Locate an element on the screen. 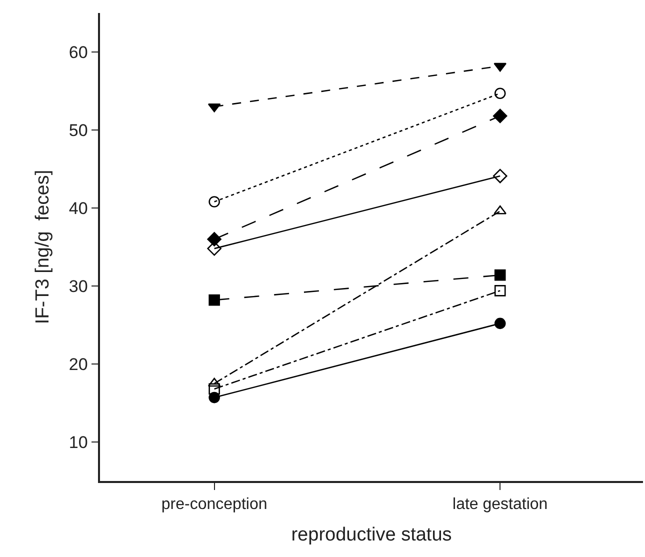  x-tick-label: late gestation is located at coordinates (500, 504).